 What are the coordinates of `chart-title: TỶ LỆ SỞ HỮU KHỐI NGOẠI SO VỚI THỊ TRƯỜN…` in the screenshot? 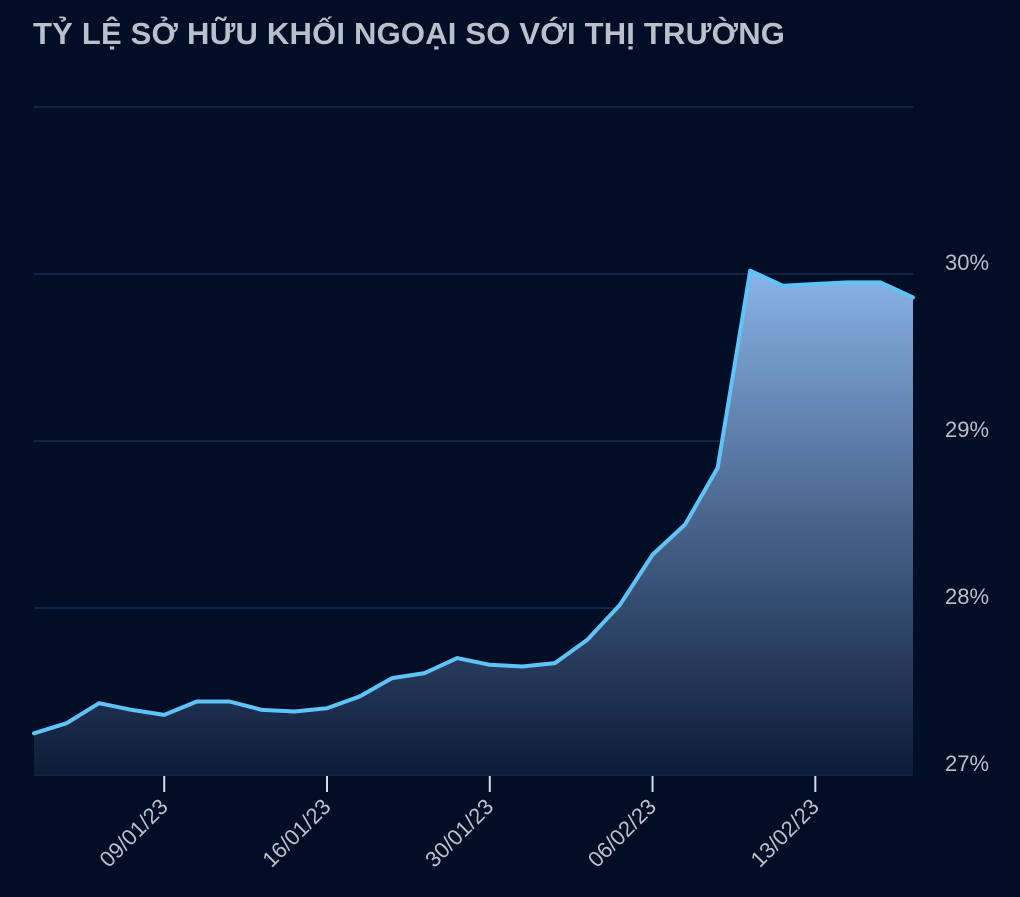 It's located at (409, 33).